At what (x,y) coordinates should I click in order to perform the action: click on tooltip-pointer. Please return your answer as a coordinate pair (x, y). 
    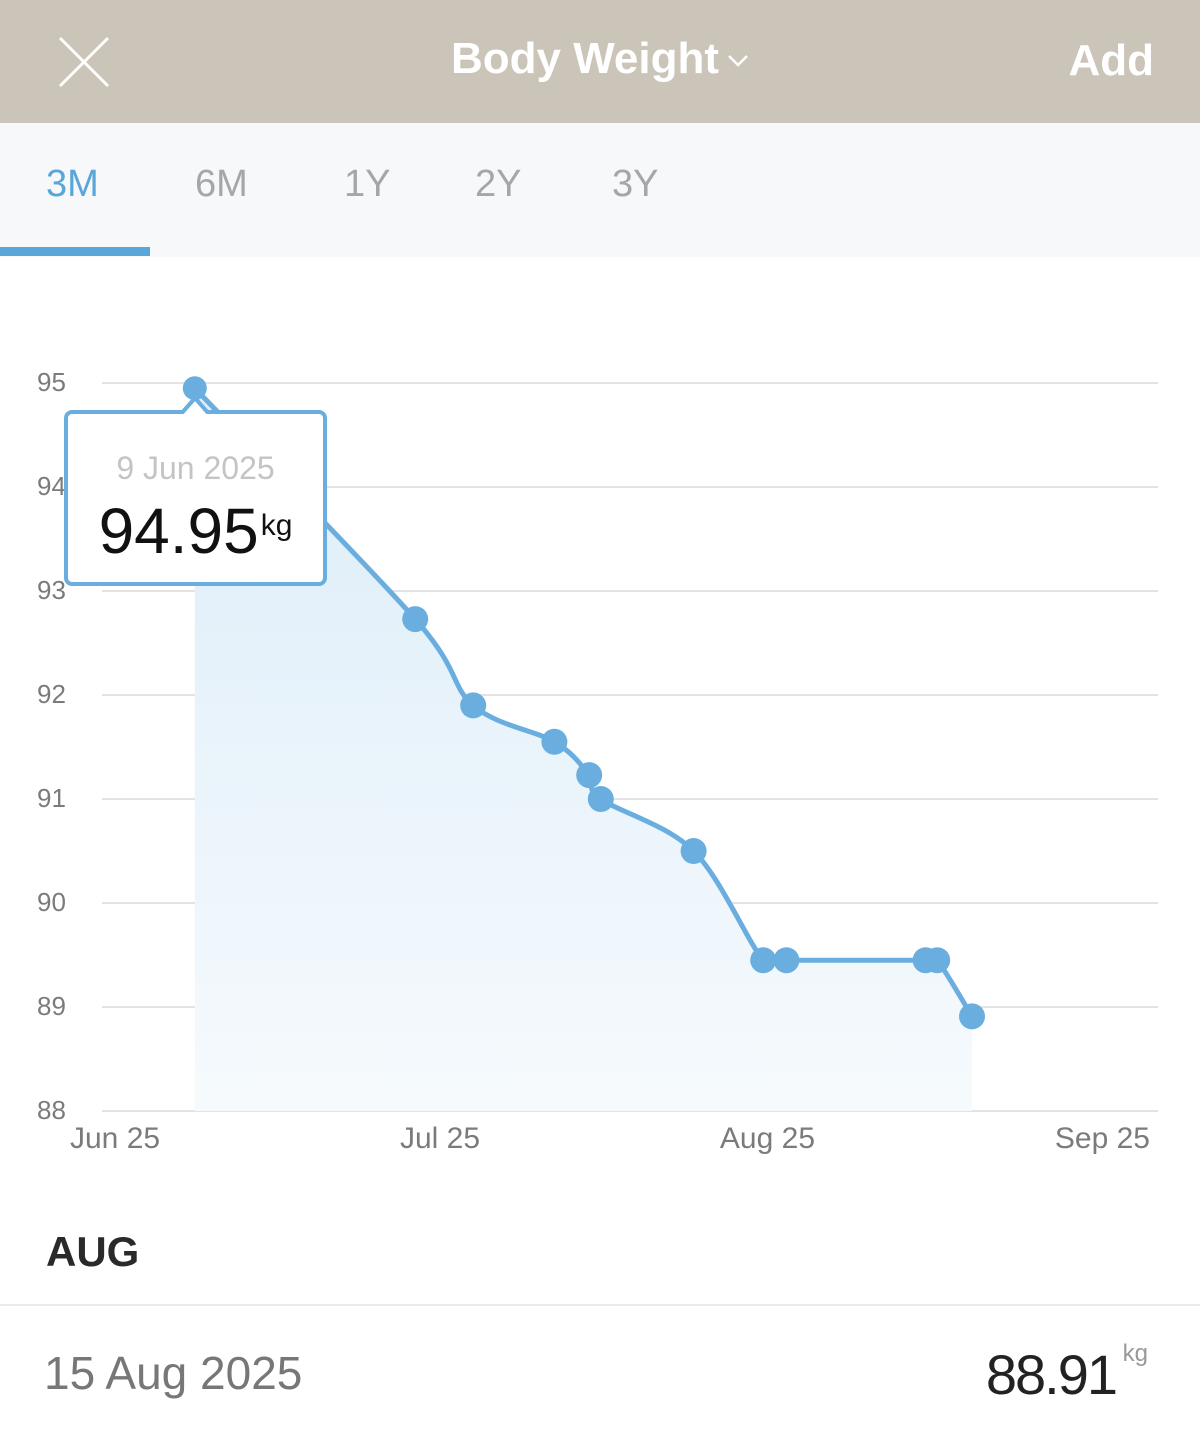
    Looking at the image, I should click on (195, 406).